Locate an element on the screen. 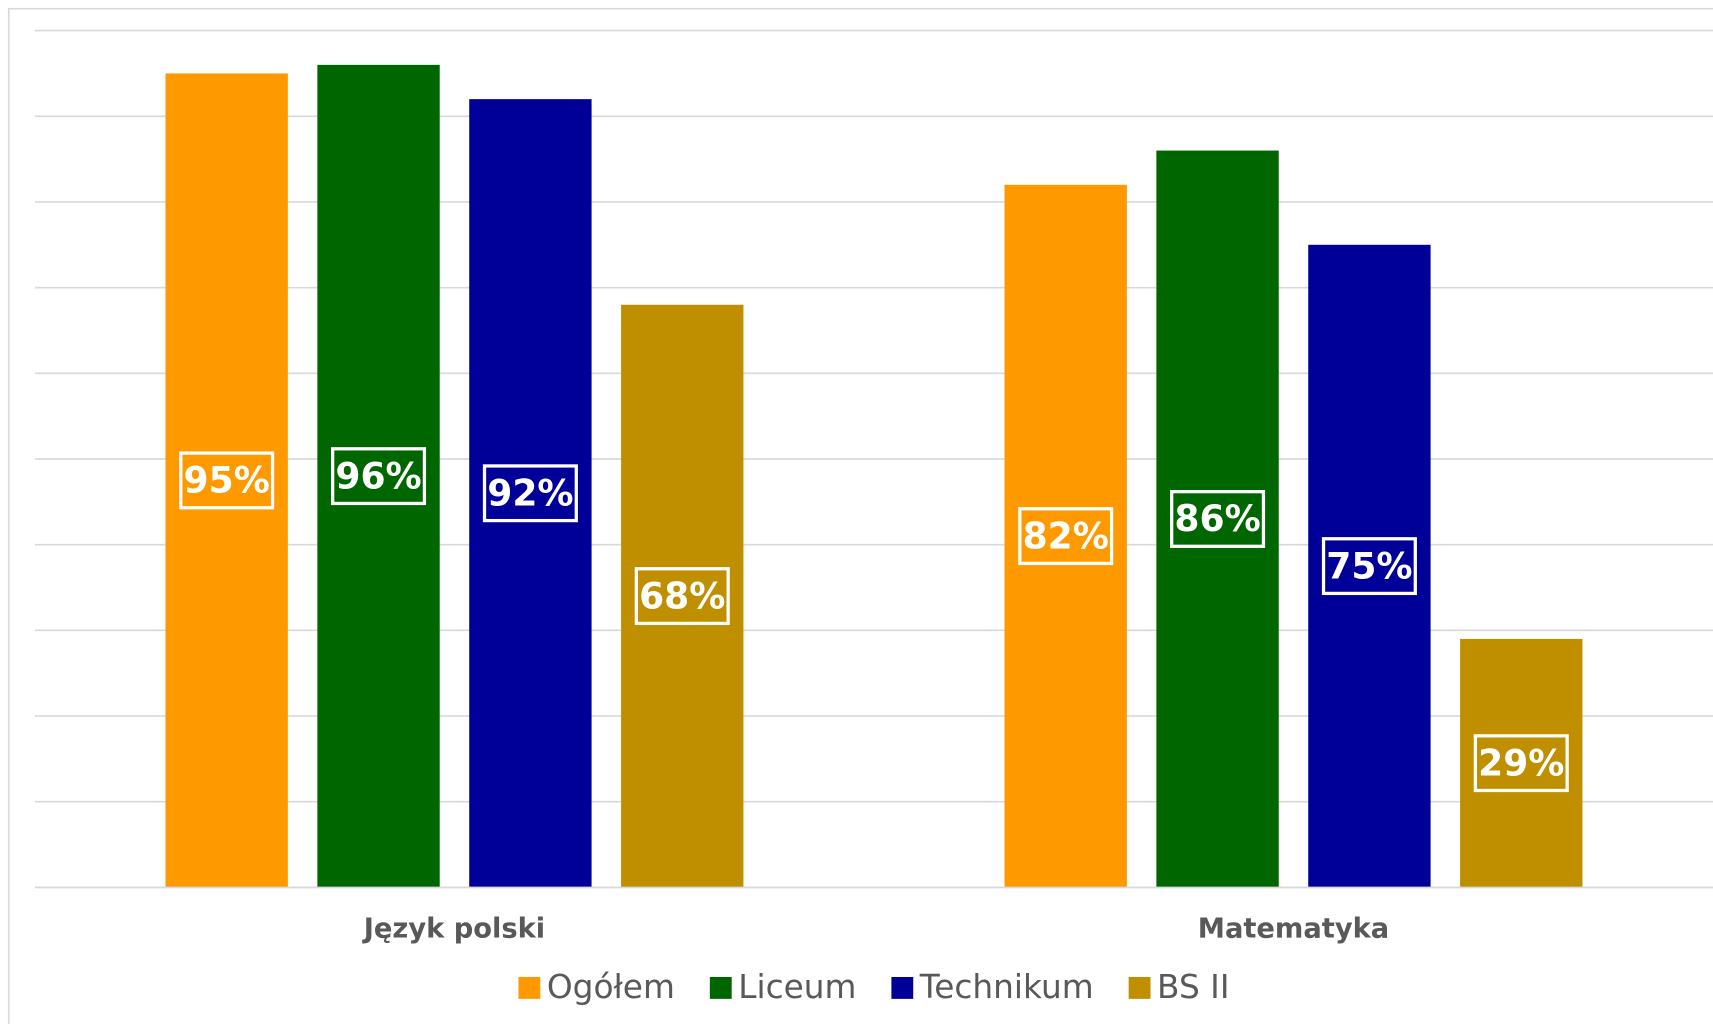 The image size is (1713, 1024). value-label: 29% is located at coordinates (1521, 763).